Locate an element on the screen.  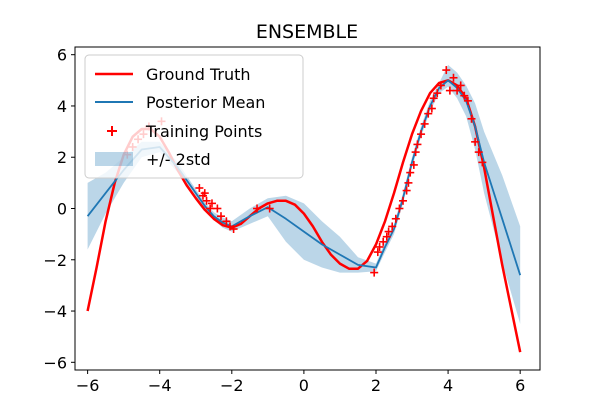
legend-posterior-mean-label: Posterior Mean is located at coordinates (205, 102).